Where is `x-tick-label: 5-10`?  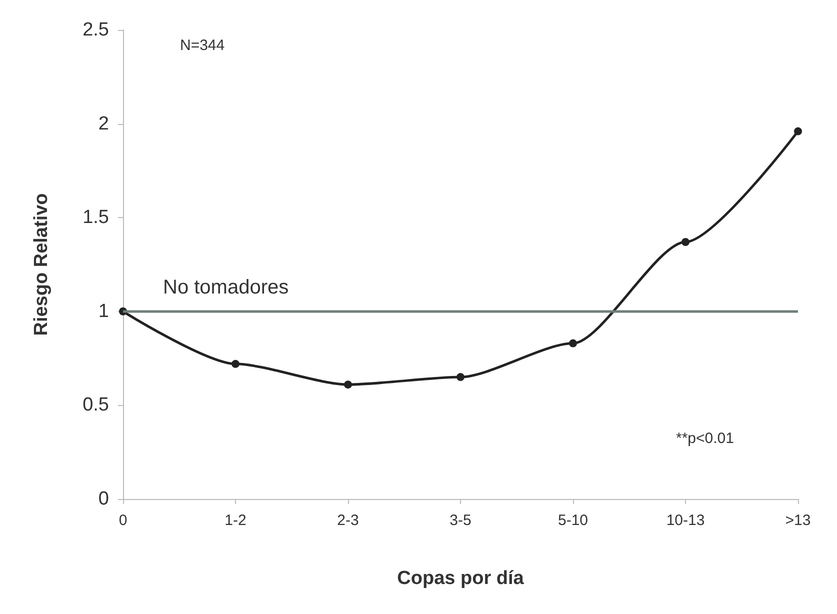
x-tick-label: 5-10 is located at coordinates (573, 520).